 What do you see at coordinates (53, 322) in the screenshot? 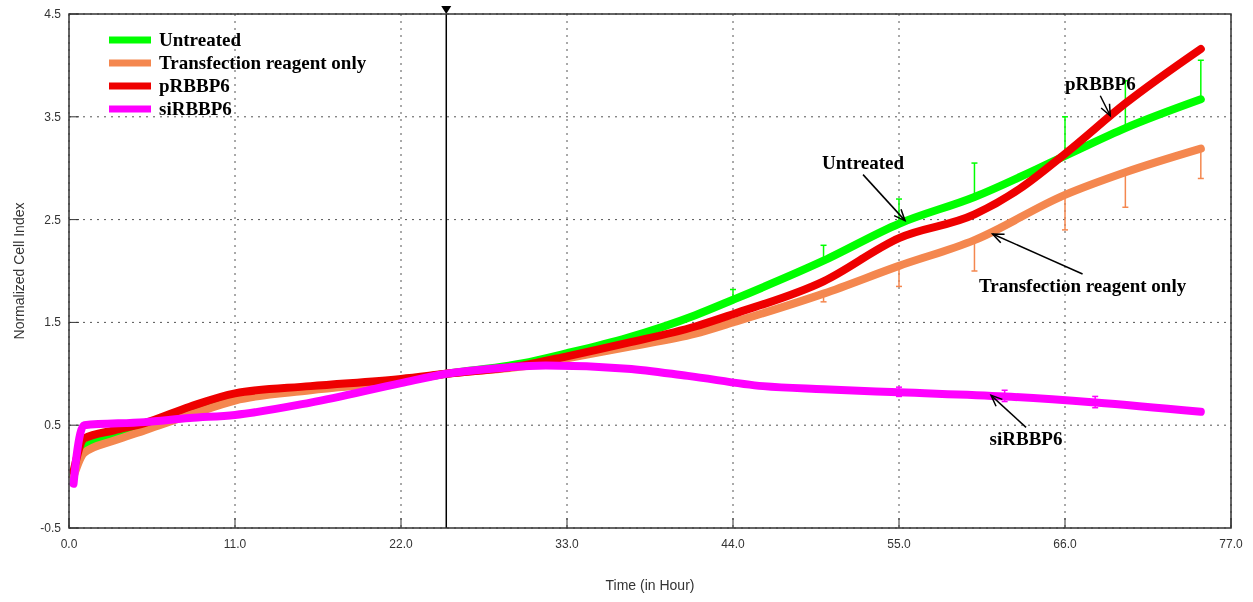
I see `y-tick-label: 1.5` at bounding box center [53, 322].